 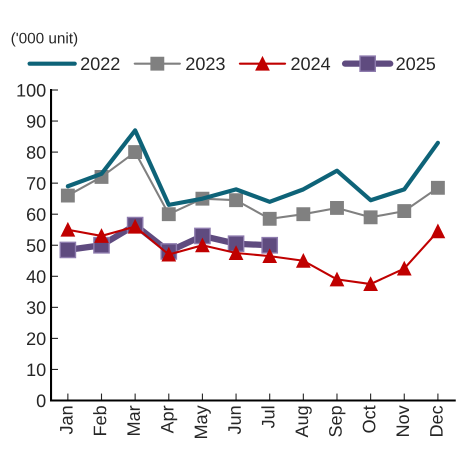 I want to click on line-series, so click(x=253, y=167).